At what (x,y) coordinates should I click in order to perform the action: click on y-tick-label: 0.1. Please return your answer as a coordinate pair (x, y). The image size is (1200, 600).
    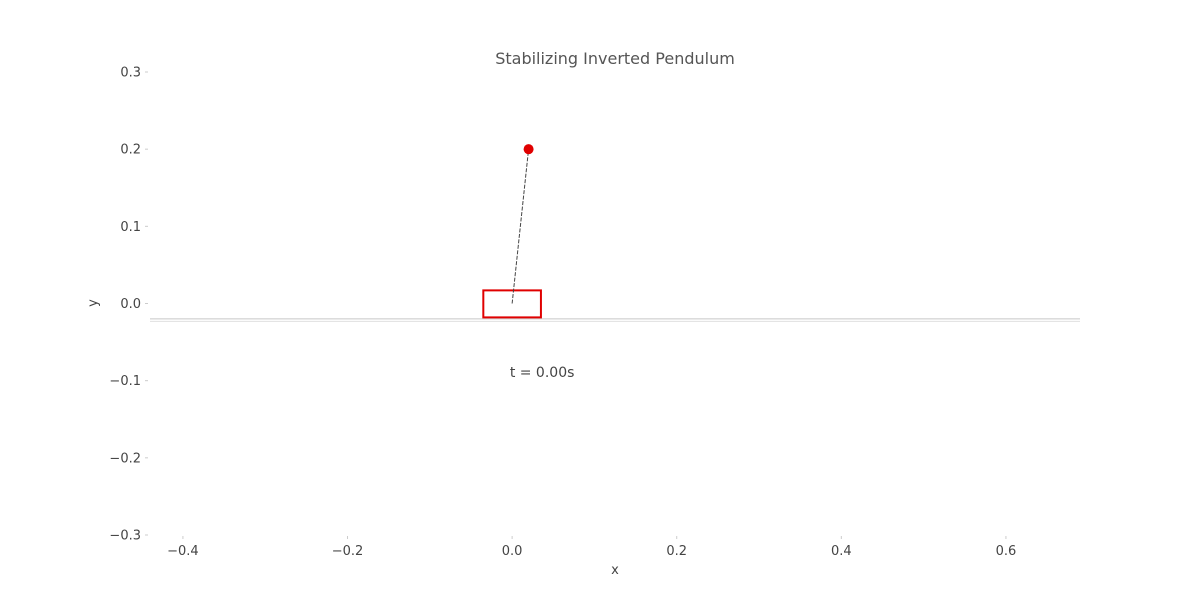
    Looking at the image, I should click on (130, 227).